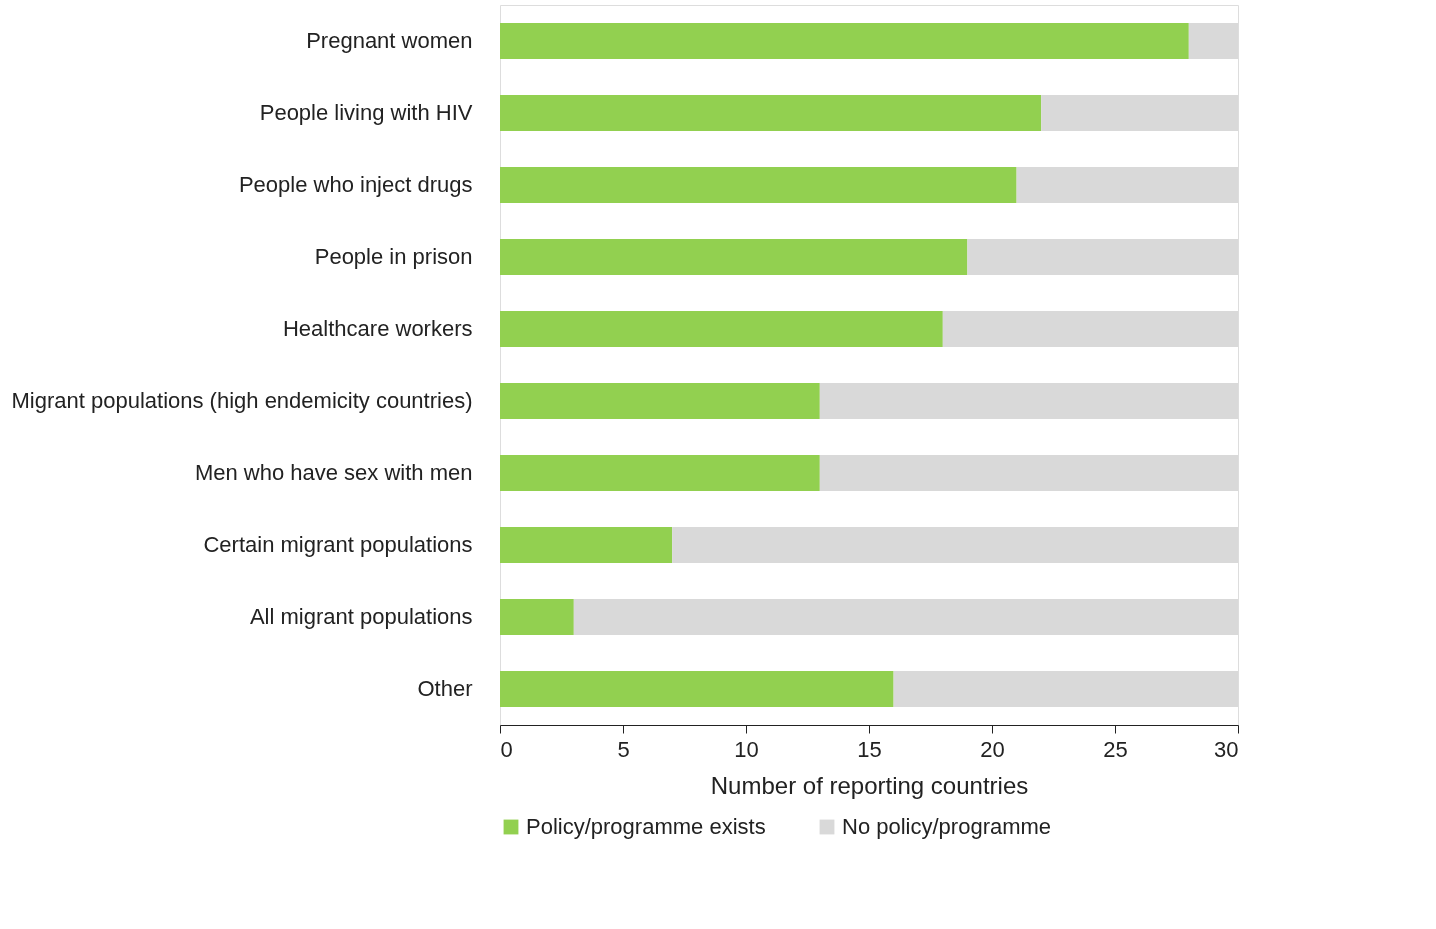 The image size is (1436, 929). Describe the element at coordinates (361, 616) in the screenshot. I see `y-tick-label: All migrant populations` at that location.